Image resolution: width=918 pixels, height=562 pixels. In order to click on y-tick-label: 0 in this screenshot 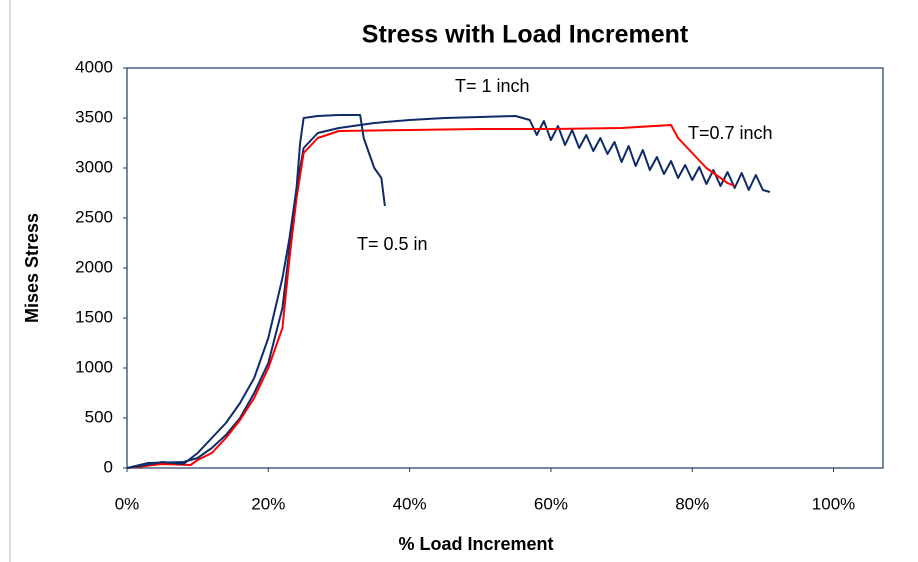, I will do `click(108, 466)`.